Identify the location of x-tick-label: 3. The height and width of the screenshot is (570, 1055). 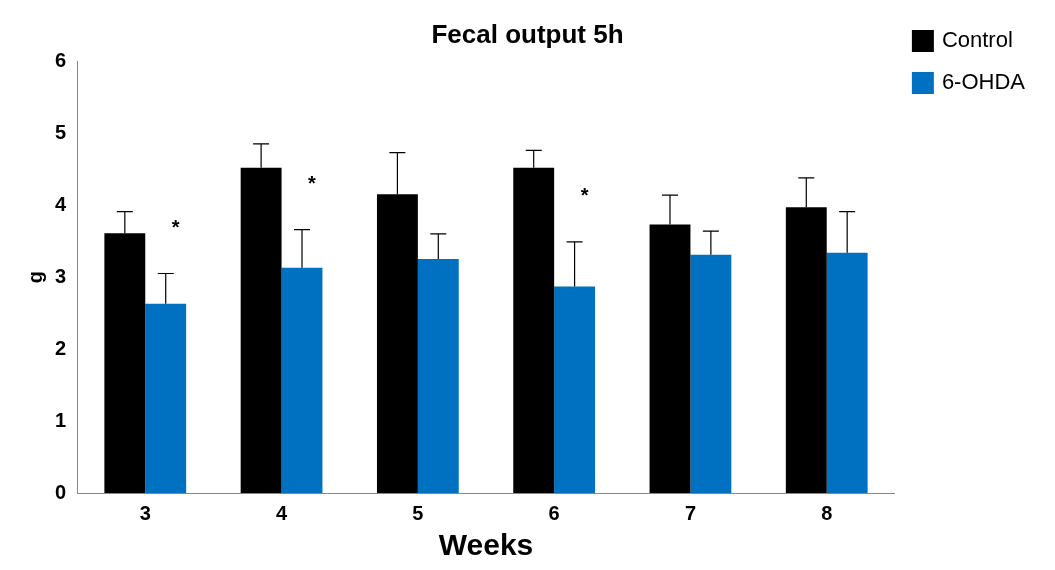
(145, 512).